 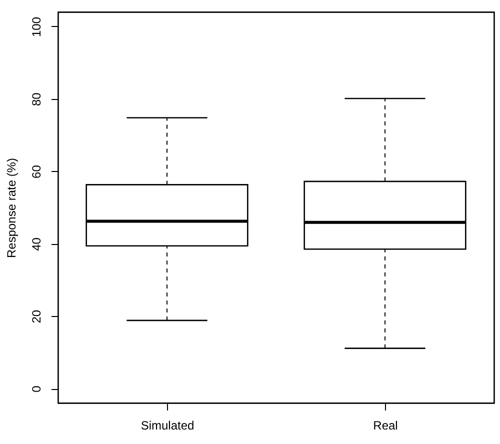 I want to click on y-tick-label: 100, so click(x=37, y=26).